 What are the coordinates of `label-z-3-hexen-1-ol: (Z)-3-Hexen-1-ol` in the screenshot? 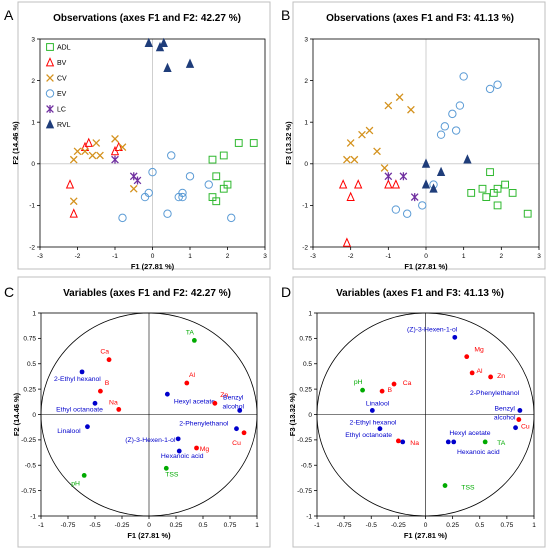 It's located at (150, 440).